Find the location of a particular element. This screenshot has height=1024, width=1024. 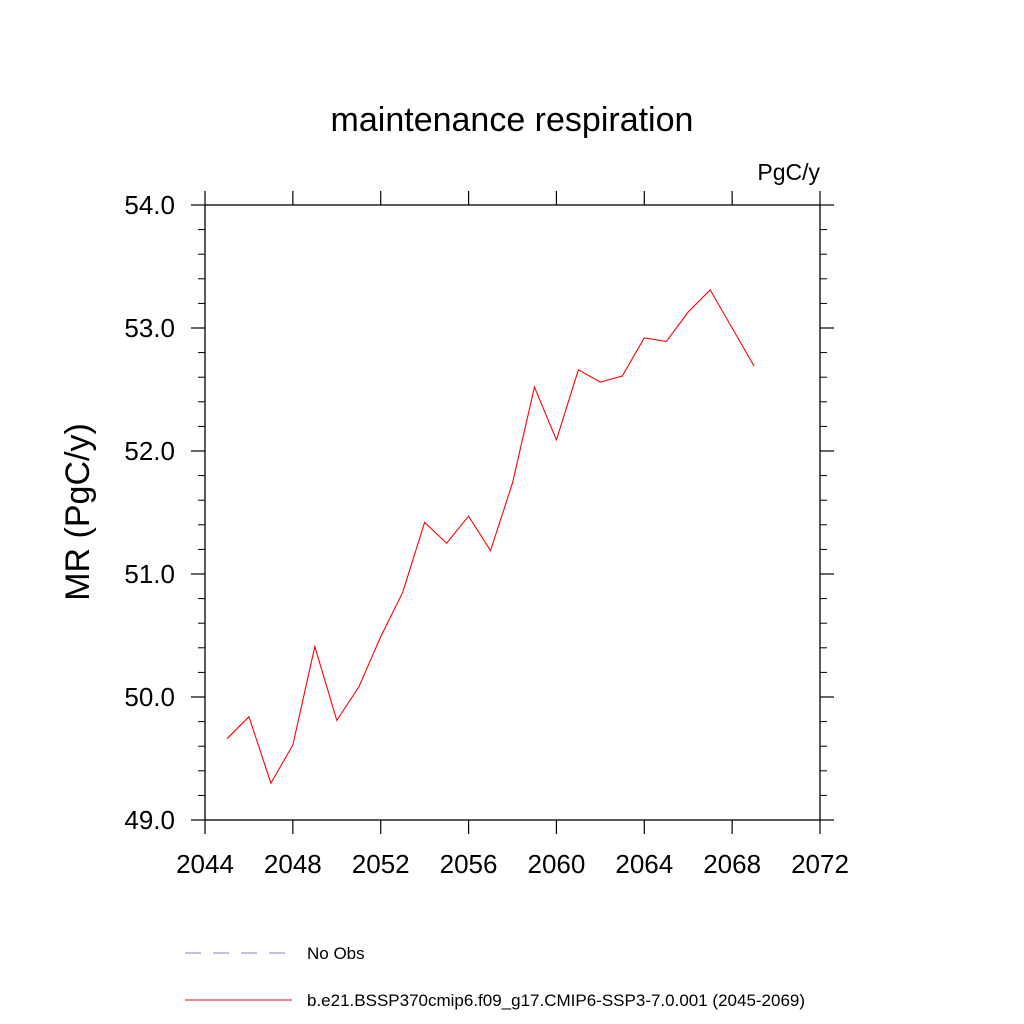

x-tick-label: 2064 is located at coordinates (644, 864).